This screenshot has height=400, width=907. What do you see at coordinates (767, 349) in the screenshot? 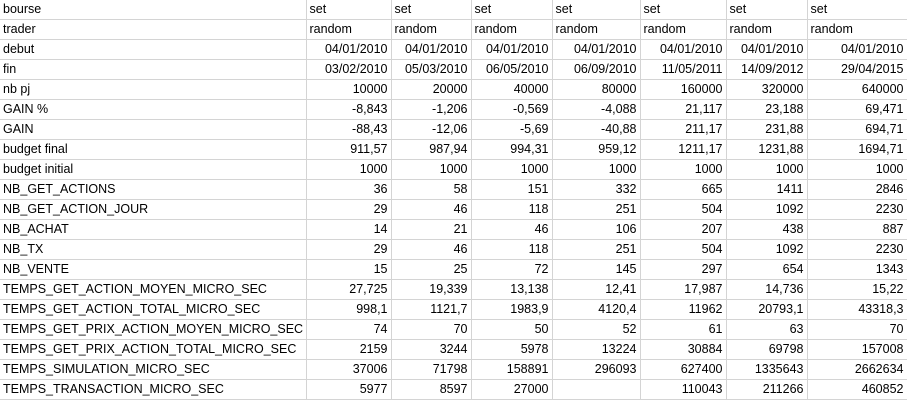
I see `data-cell: 69798` at bounding box center [767, 349].